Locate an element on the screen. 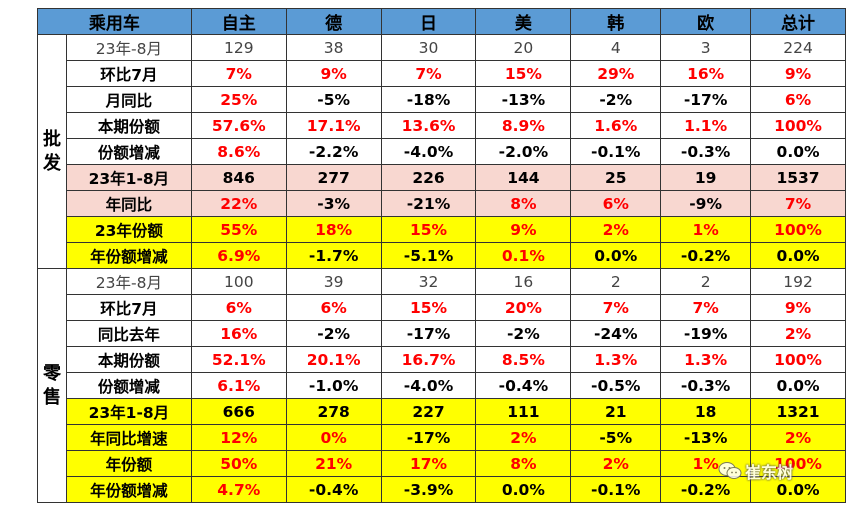 The image size is (846, 521). value-cell: 129 is located at coordinates (238, 47).